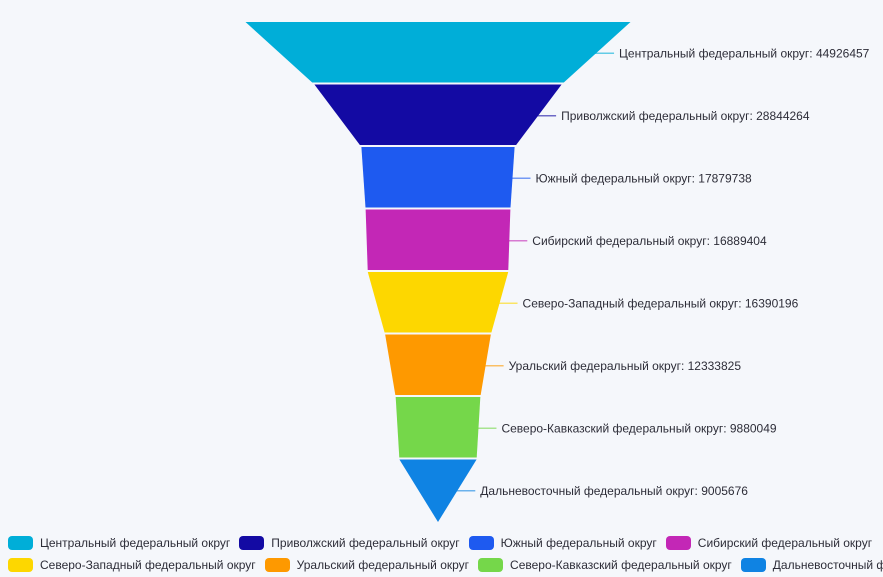 The height and width of the screenshot is (577, 883). I want to click on funnel-label: Приволжский федеральный округ: 28844264, so click(685, 116).